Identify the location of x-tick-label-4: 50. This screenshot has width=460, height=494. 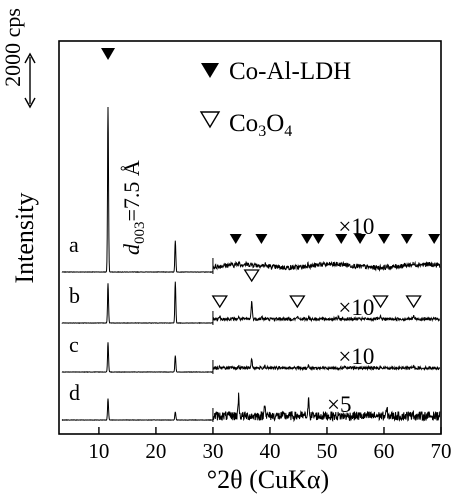
(326, 451).